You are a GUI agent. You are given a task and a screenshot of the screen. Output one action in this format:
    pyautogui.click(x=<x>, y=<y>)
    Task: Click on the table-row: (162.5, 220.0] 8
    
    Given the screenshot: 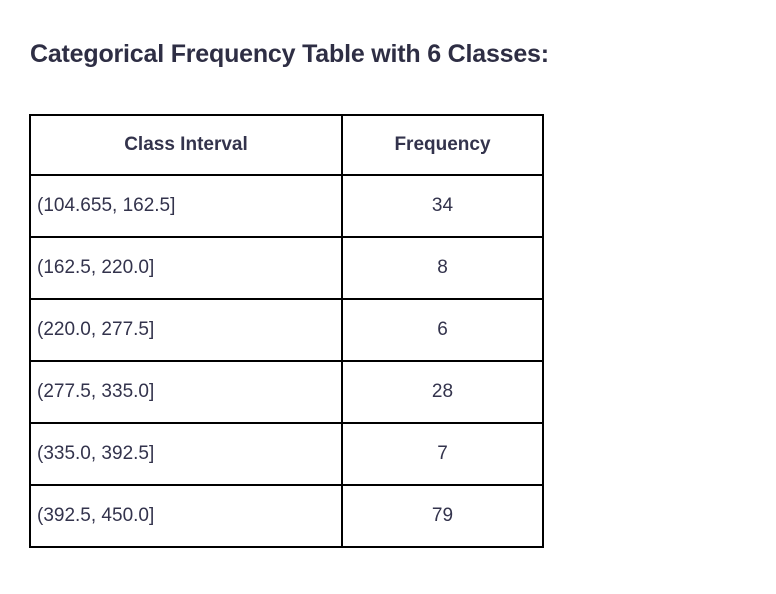 What is the action you would take?
    pyautogui.click(x=286, y=268)
    